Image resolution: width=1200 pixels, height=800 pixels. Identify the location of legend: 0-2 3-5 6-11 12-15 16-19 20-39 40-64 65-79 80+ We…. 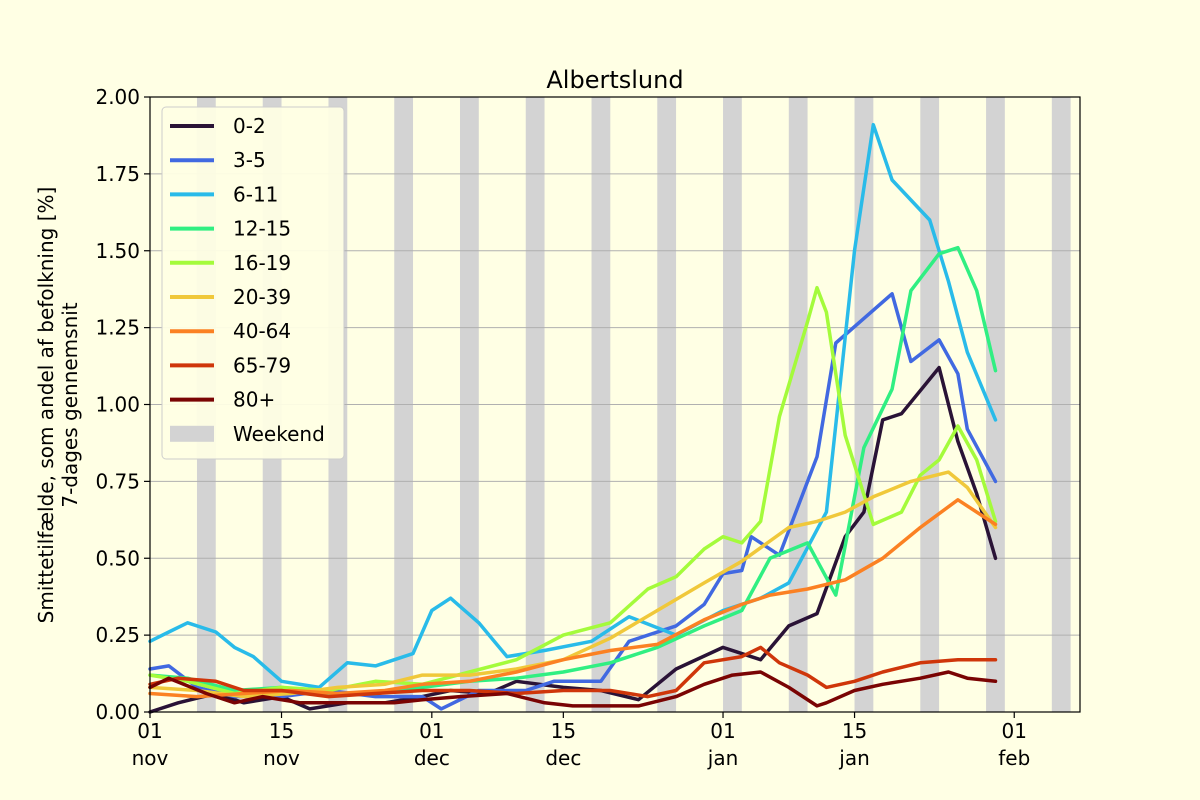
(253, 283).